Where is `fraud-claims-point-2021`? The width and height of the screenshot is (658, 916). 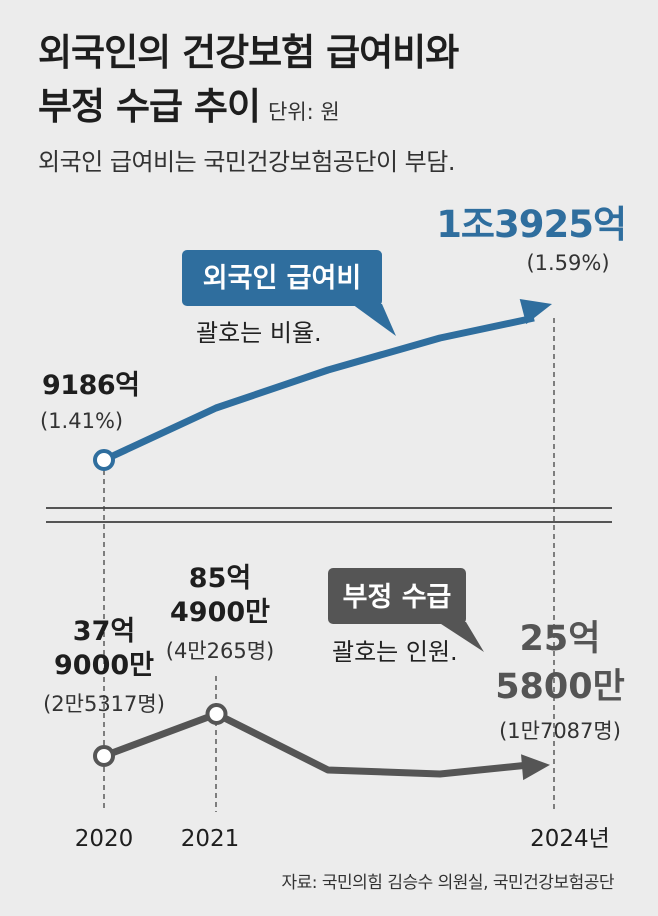
fraud-claims-point-2021 is located at coordinates (216, 714).